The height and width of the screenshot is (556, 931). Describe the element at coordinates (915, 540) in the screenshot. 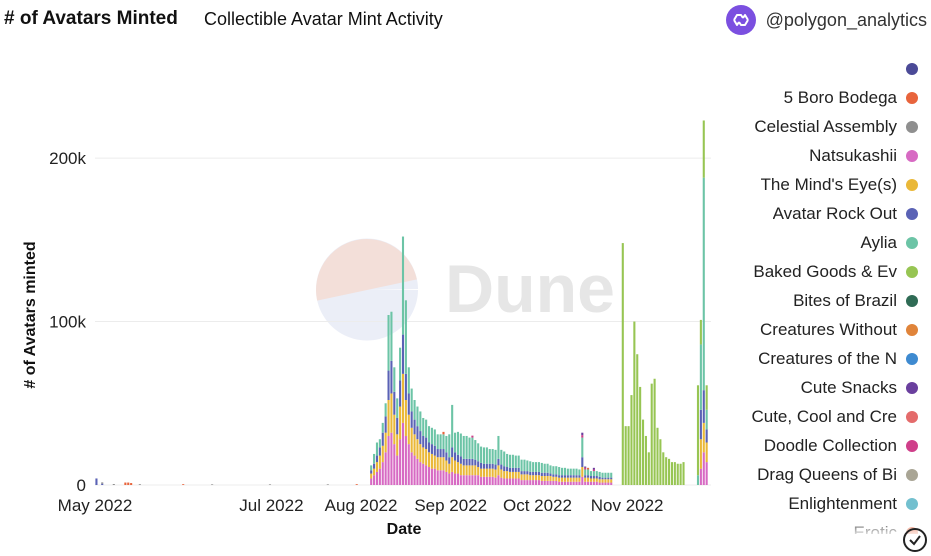

I see `check-circle-icon` at that location.